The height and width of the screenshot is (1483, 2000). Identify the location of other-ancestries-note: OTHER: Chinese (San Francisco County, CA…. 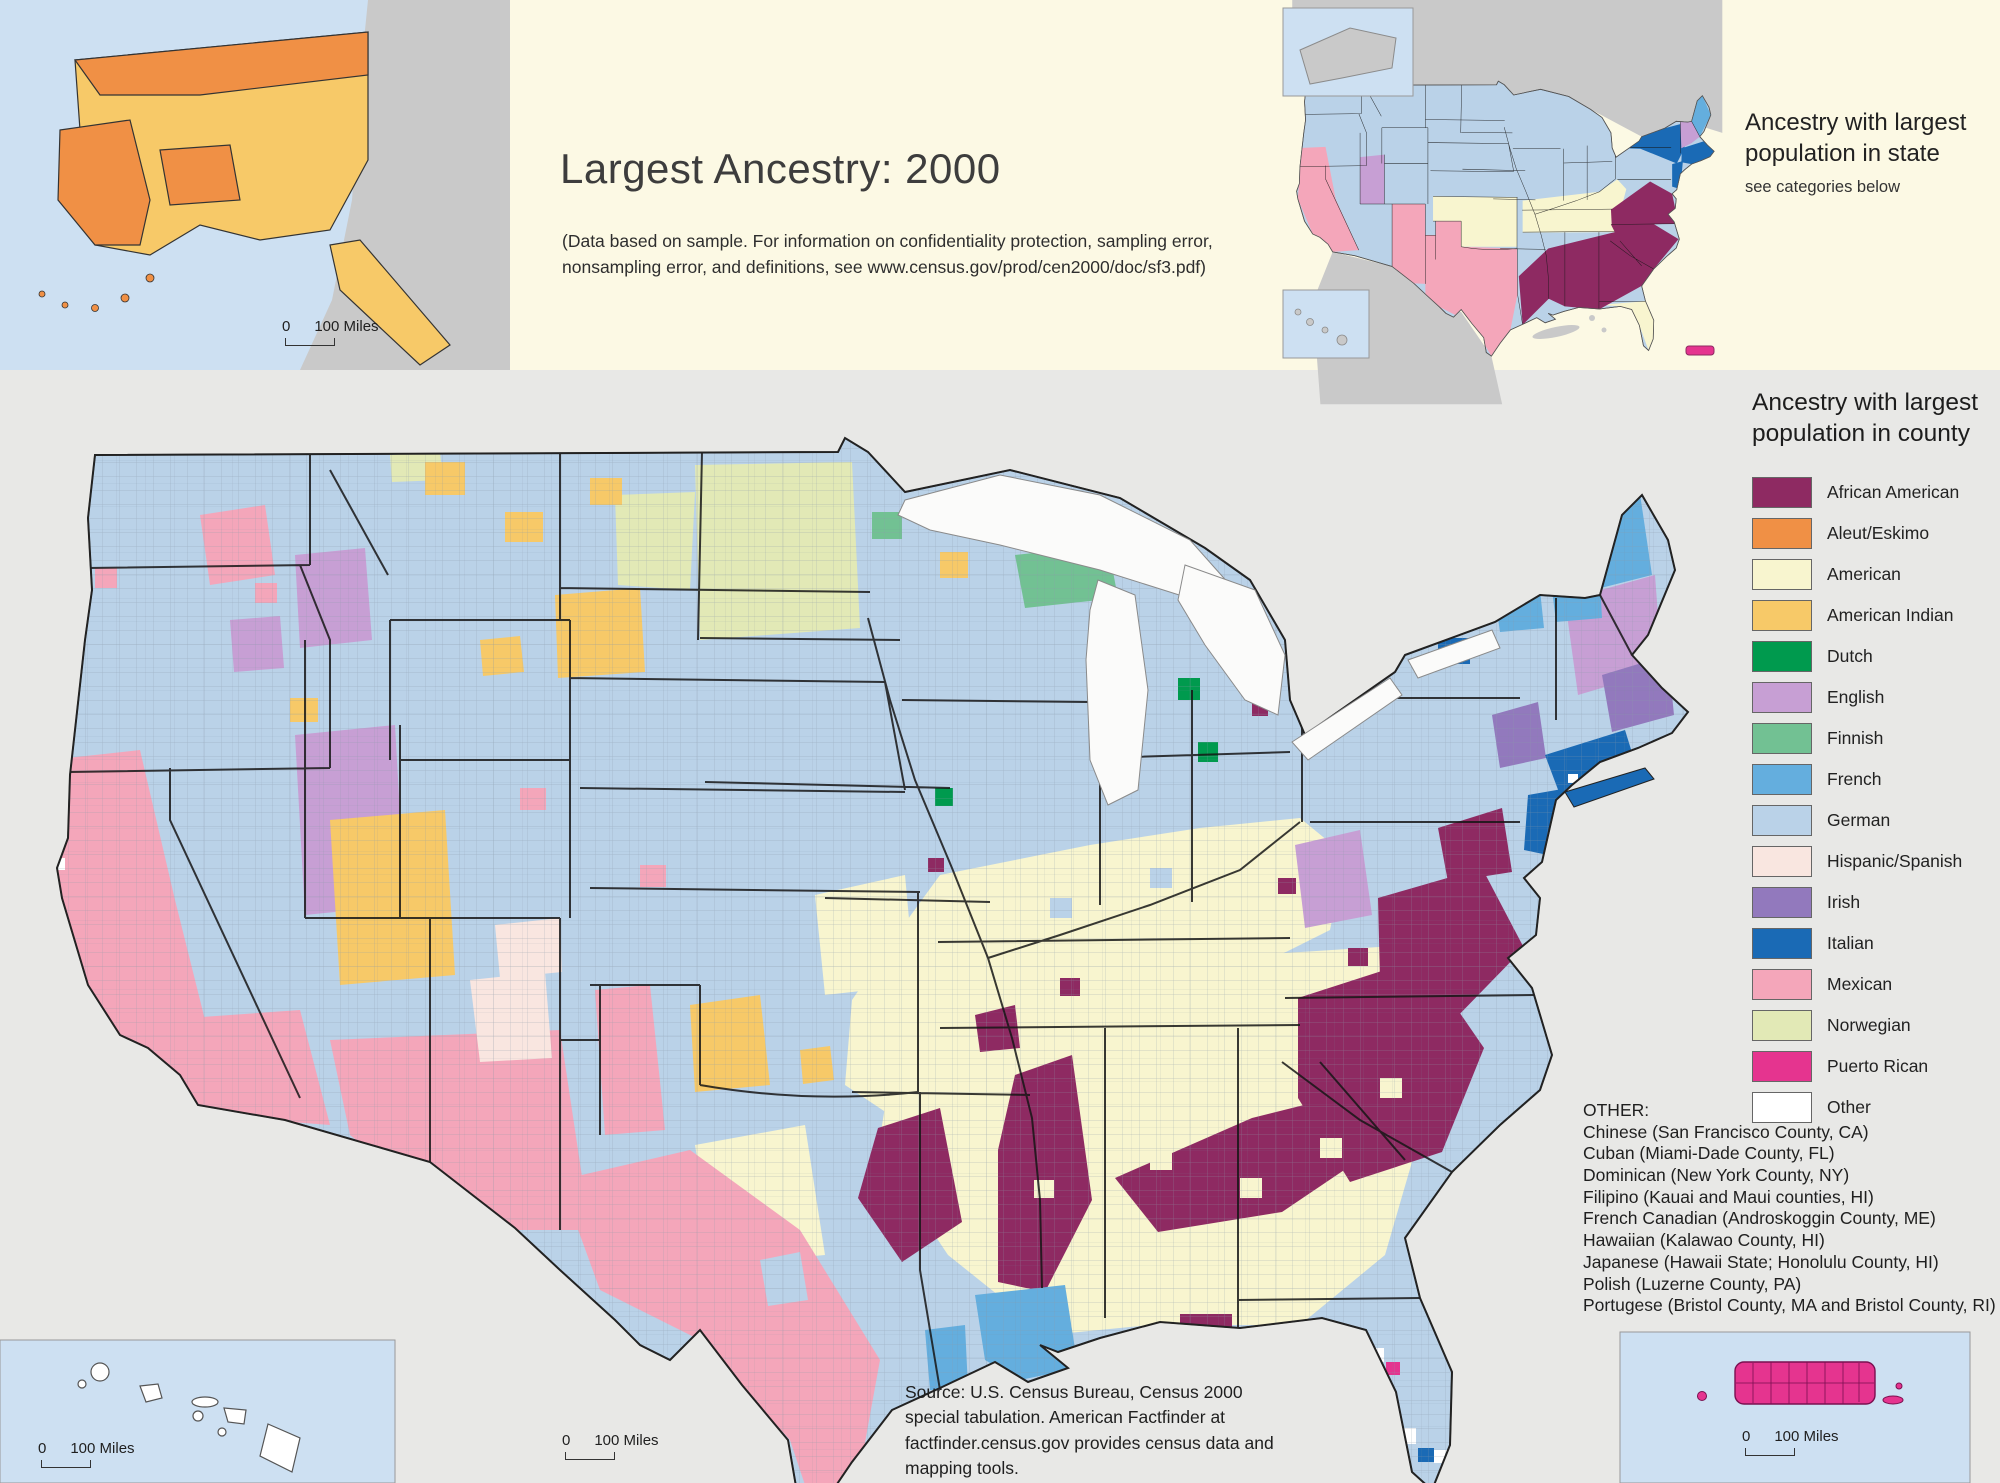
(1791, 1208).